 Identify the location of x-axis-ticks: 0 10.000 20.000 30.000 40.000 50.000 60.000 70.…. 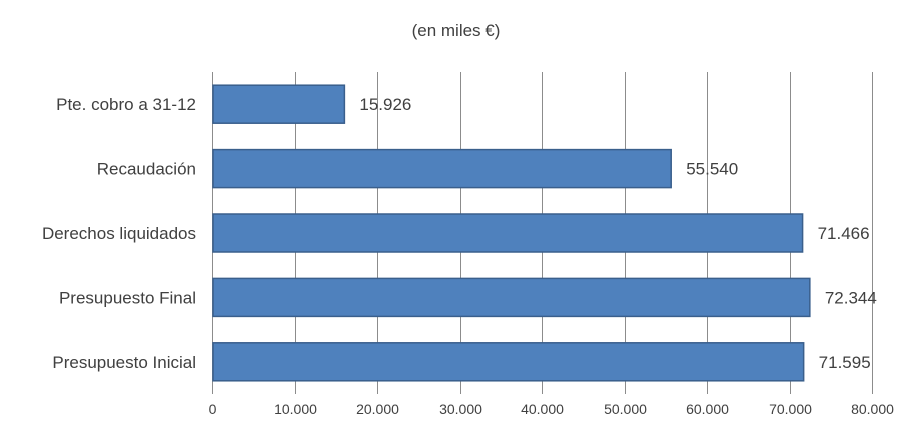
(552, 409).